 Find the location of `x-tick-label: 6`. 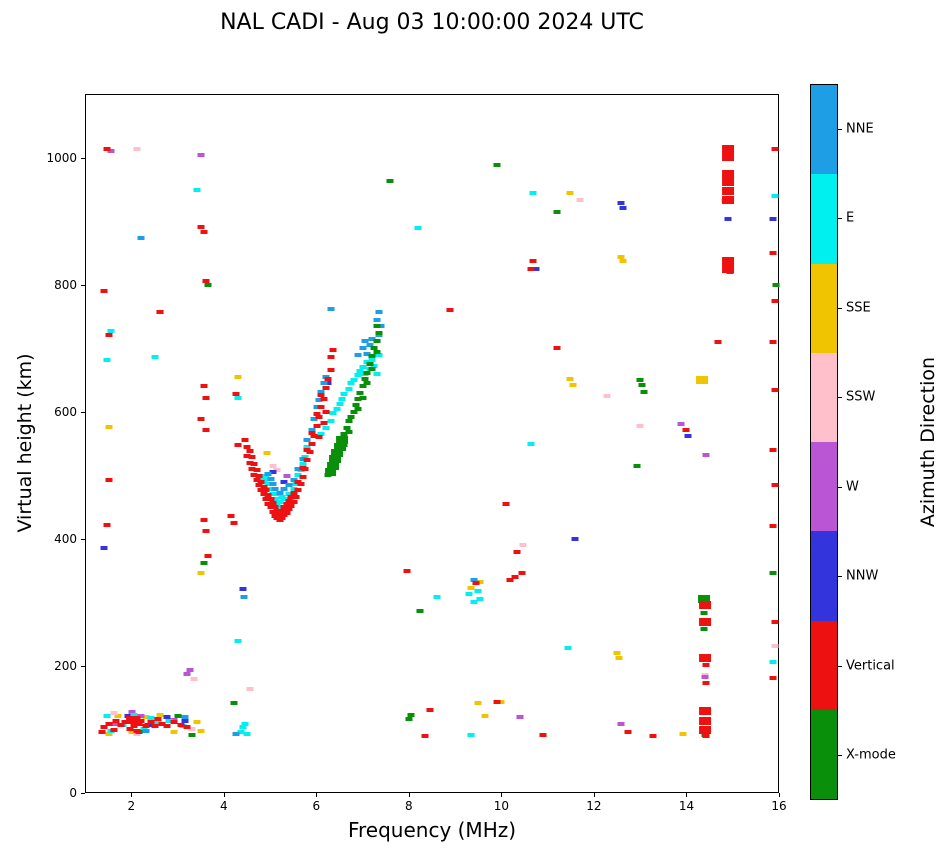

x-tick-label: 6 is located at coordinates (316, 806).